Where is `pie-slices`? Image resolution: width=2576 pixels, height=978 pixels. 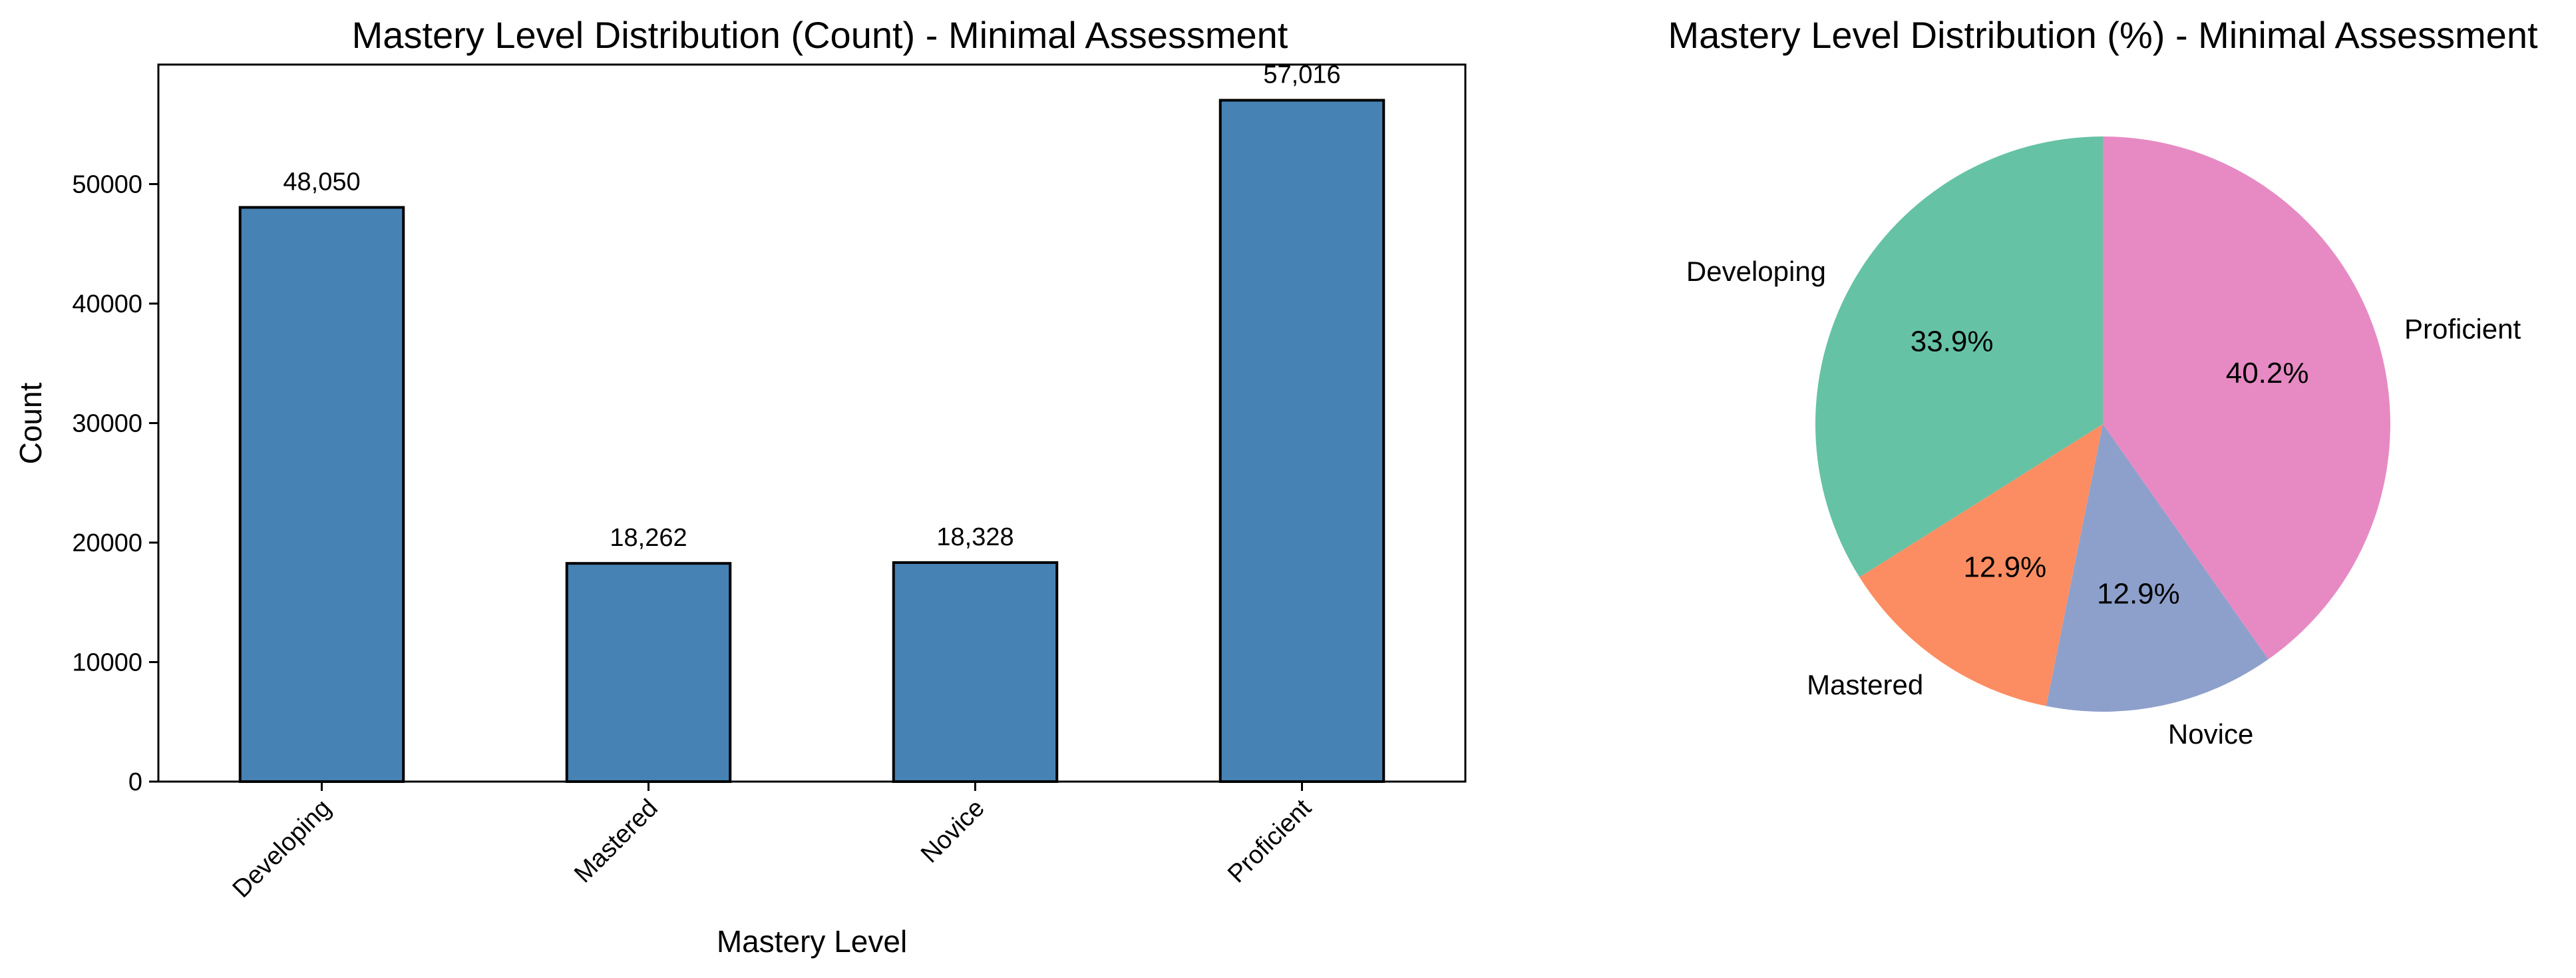
pie-slices is located at coordinates (2103, 424).